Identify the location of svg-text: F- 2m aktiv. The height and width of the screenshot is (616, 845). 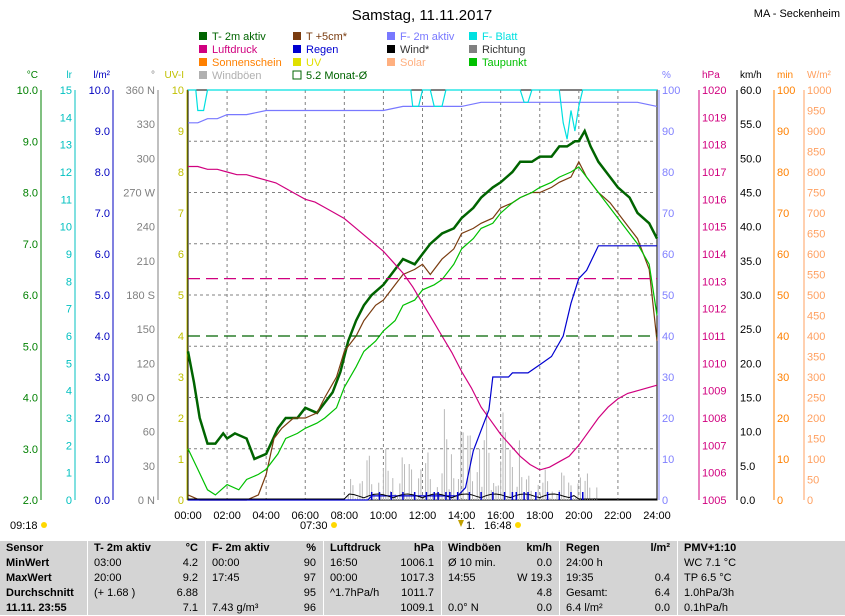
(427, 37).